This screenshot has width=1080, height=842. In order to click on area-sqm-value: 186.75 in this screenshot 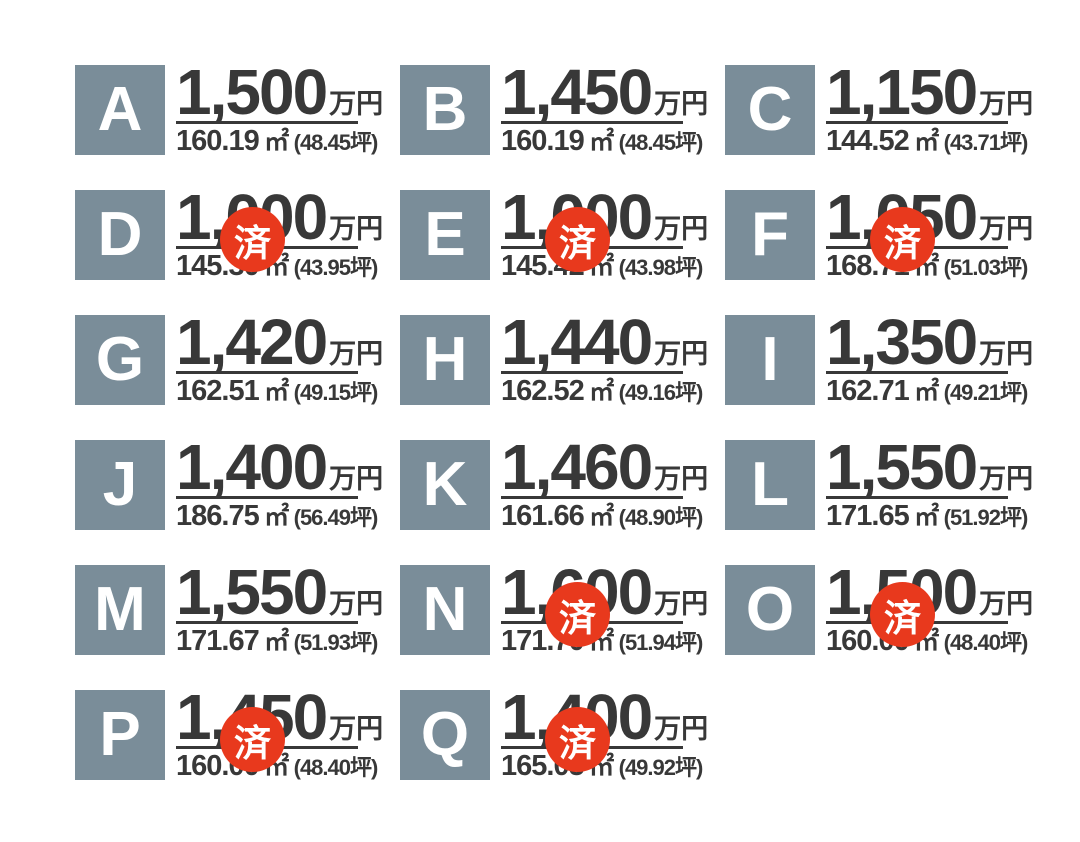, I will do `click(218, 516)`.